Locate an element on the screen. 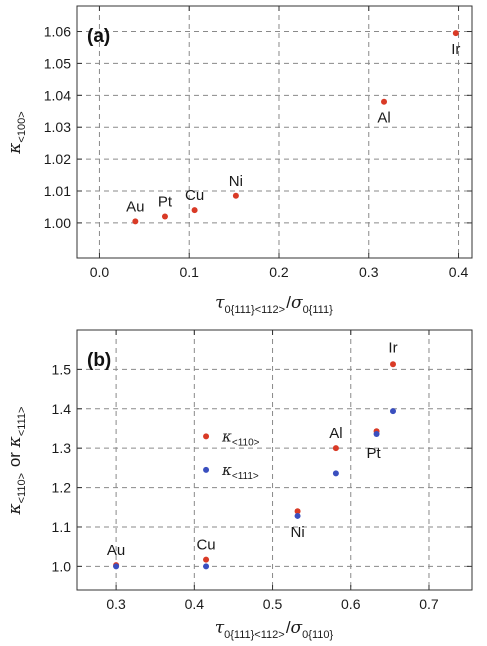  y-axis-label: κ<110> or κ<111> is located at coordinates (16, 460).